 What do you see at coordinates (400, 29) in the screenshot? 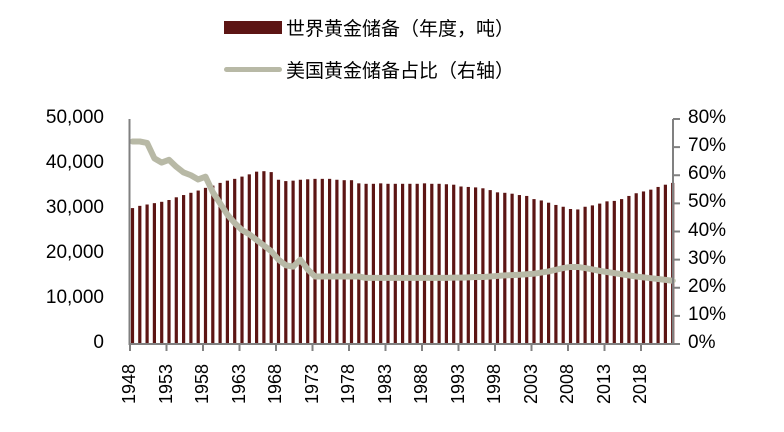
I see `legend-label: 世界黄金储备（年度，吨）` at bounding box center [400, 29].